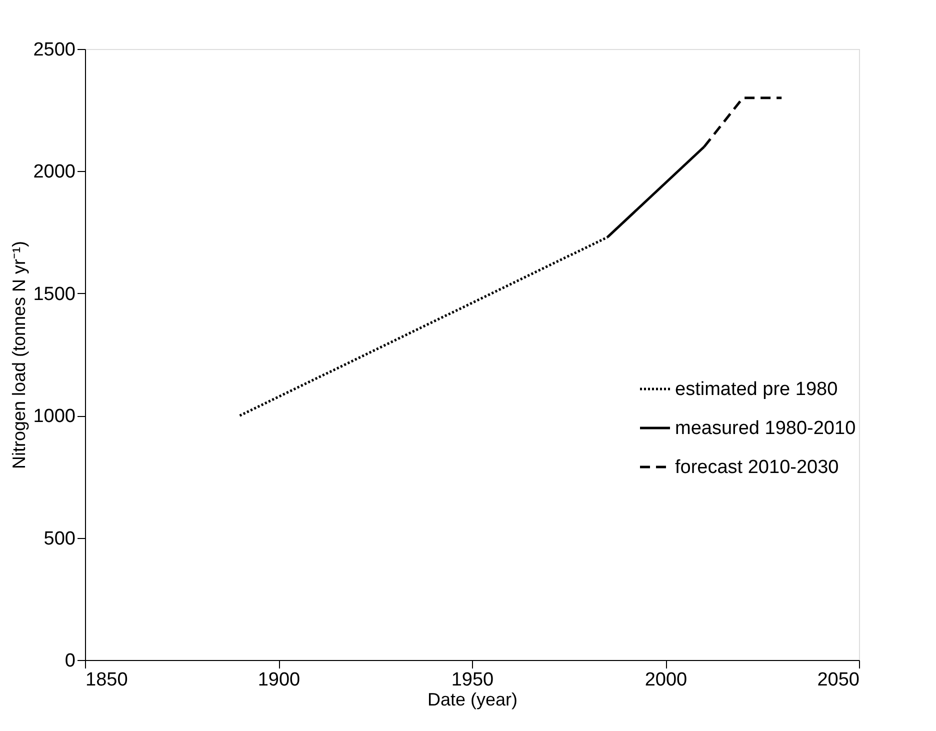 This screenshot has height=731, width=936. What do you see at coordinates (472, 700) in the screenshot?
I see `x-axis-title: Date (year)` at bounding box center [472, 700].